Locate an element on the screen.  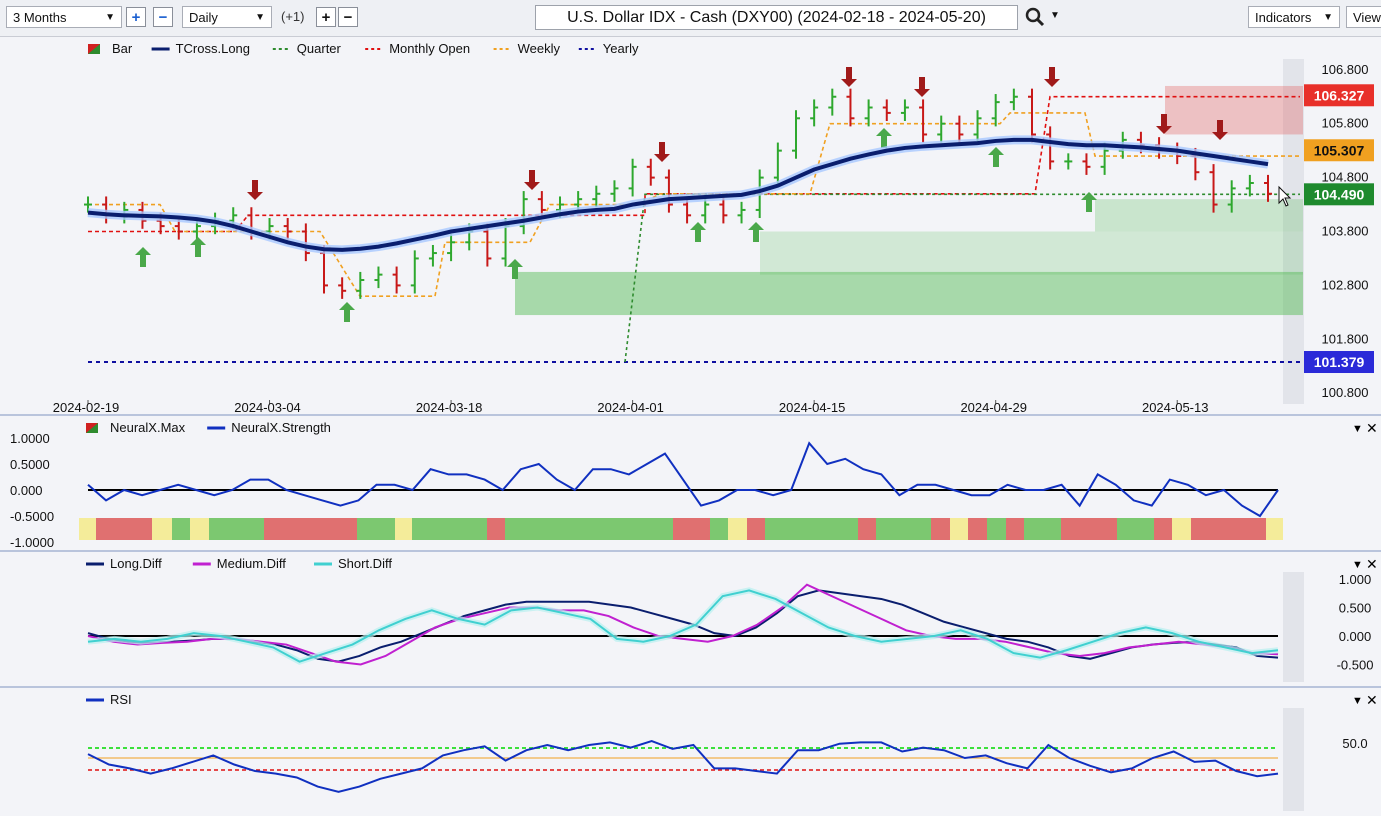
legend-item: NeuralX.Strength is located at coordinates (269, 427).